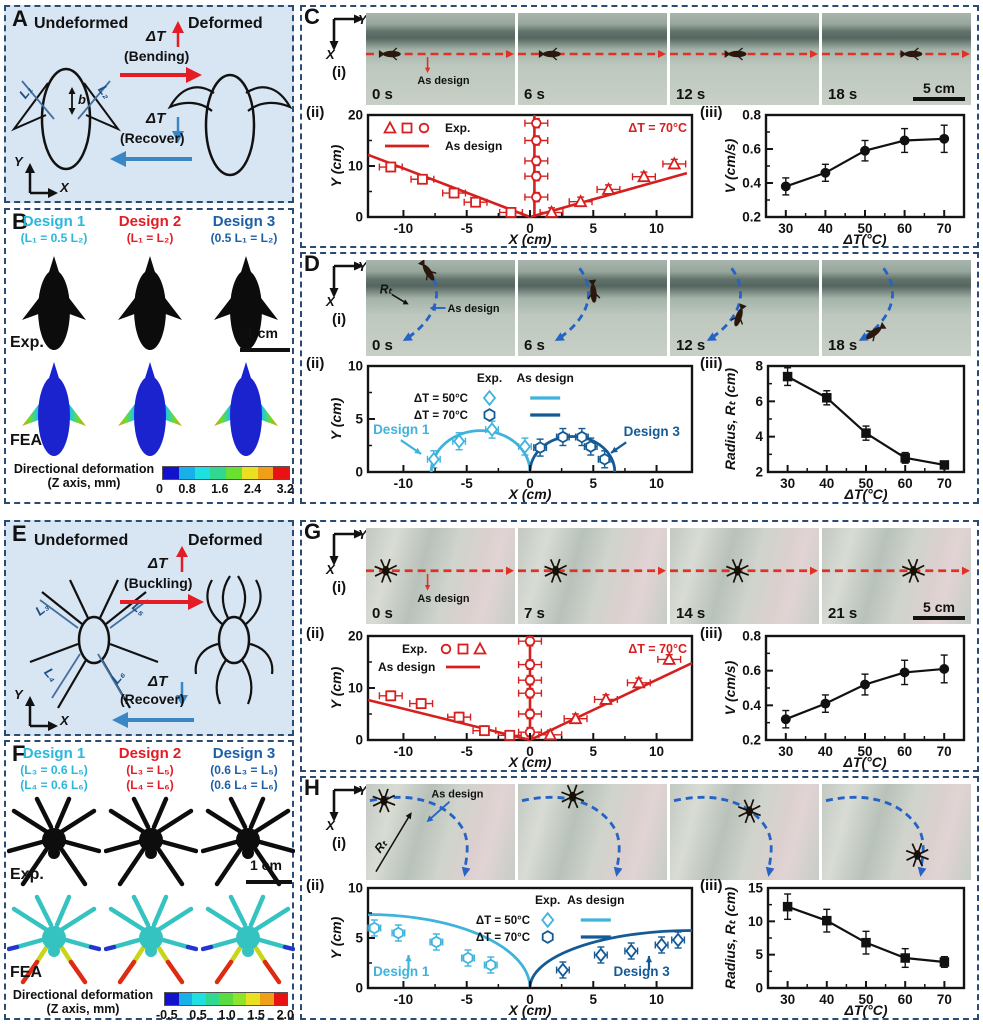 The width and height of the screenshot is (983, 1024). Describe the element at coordinates (312, 16) in the screenshot. I see `panel-c-label: C` at that location.